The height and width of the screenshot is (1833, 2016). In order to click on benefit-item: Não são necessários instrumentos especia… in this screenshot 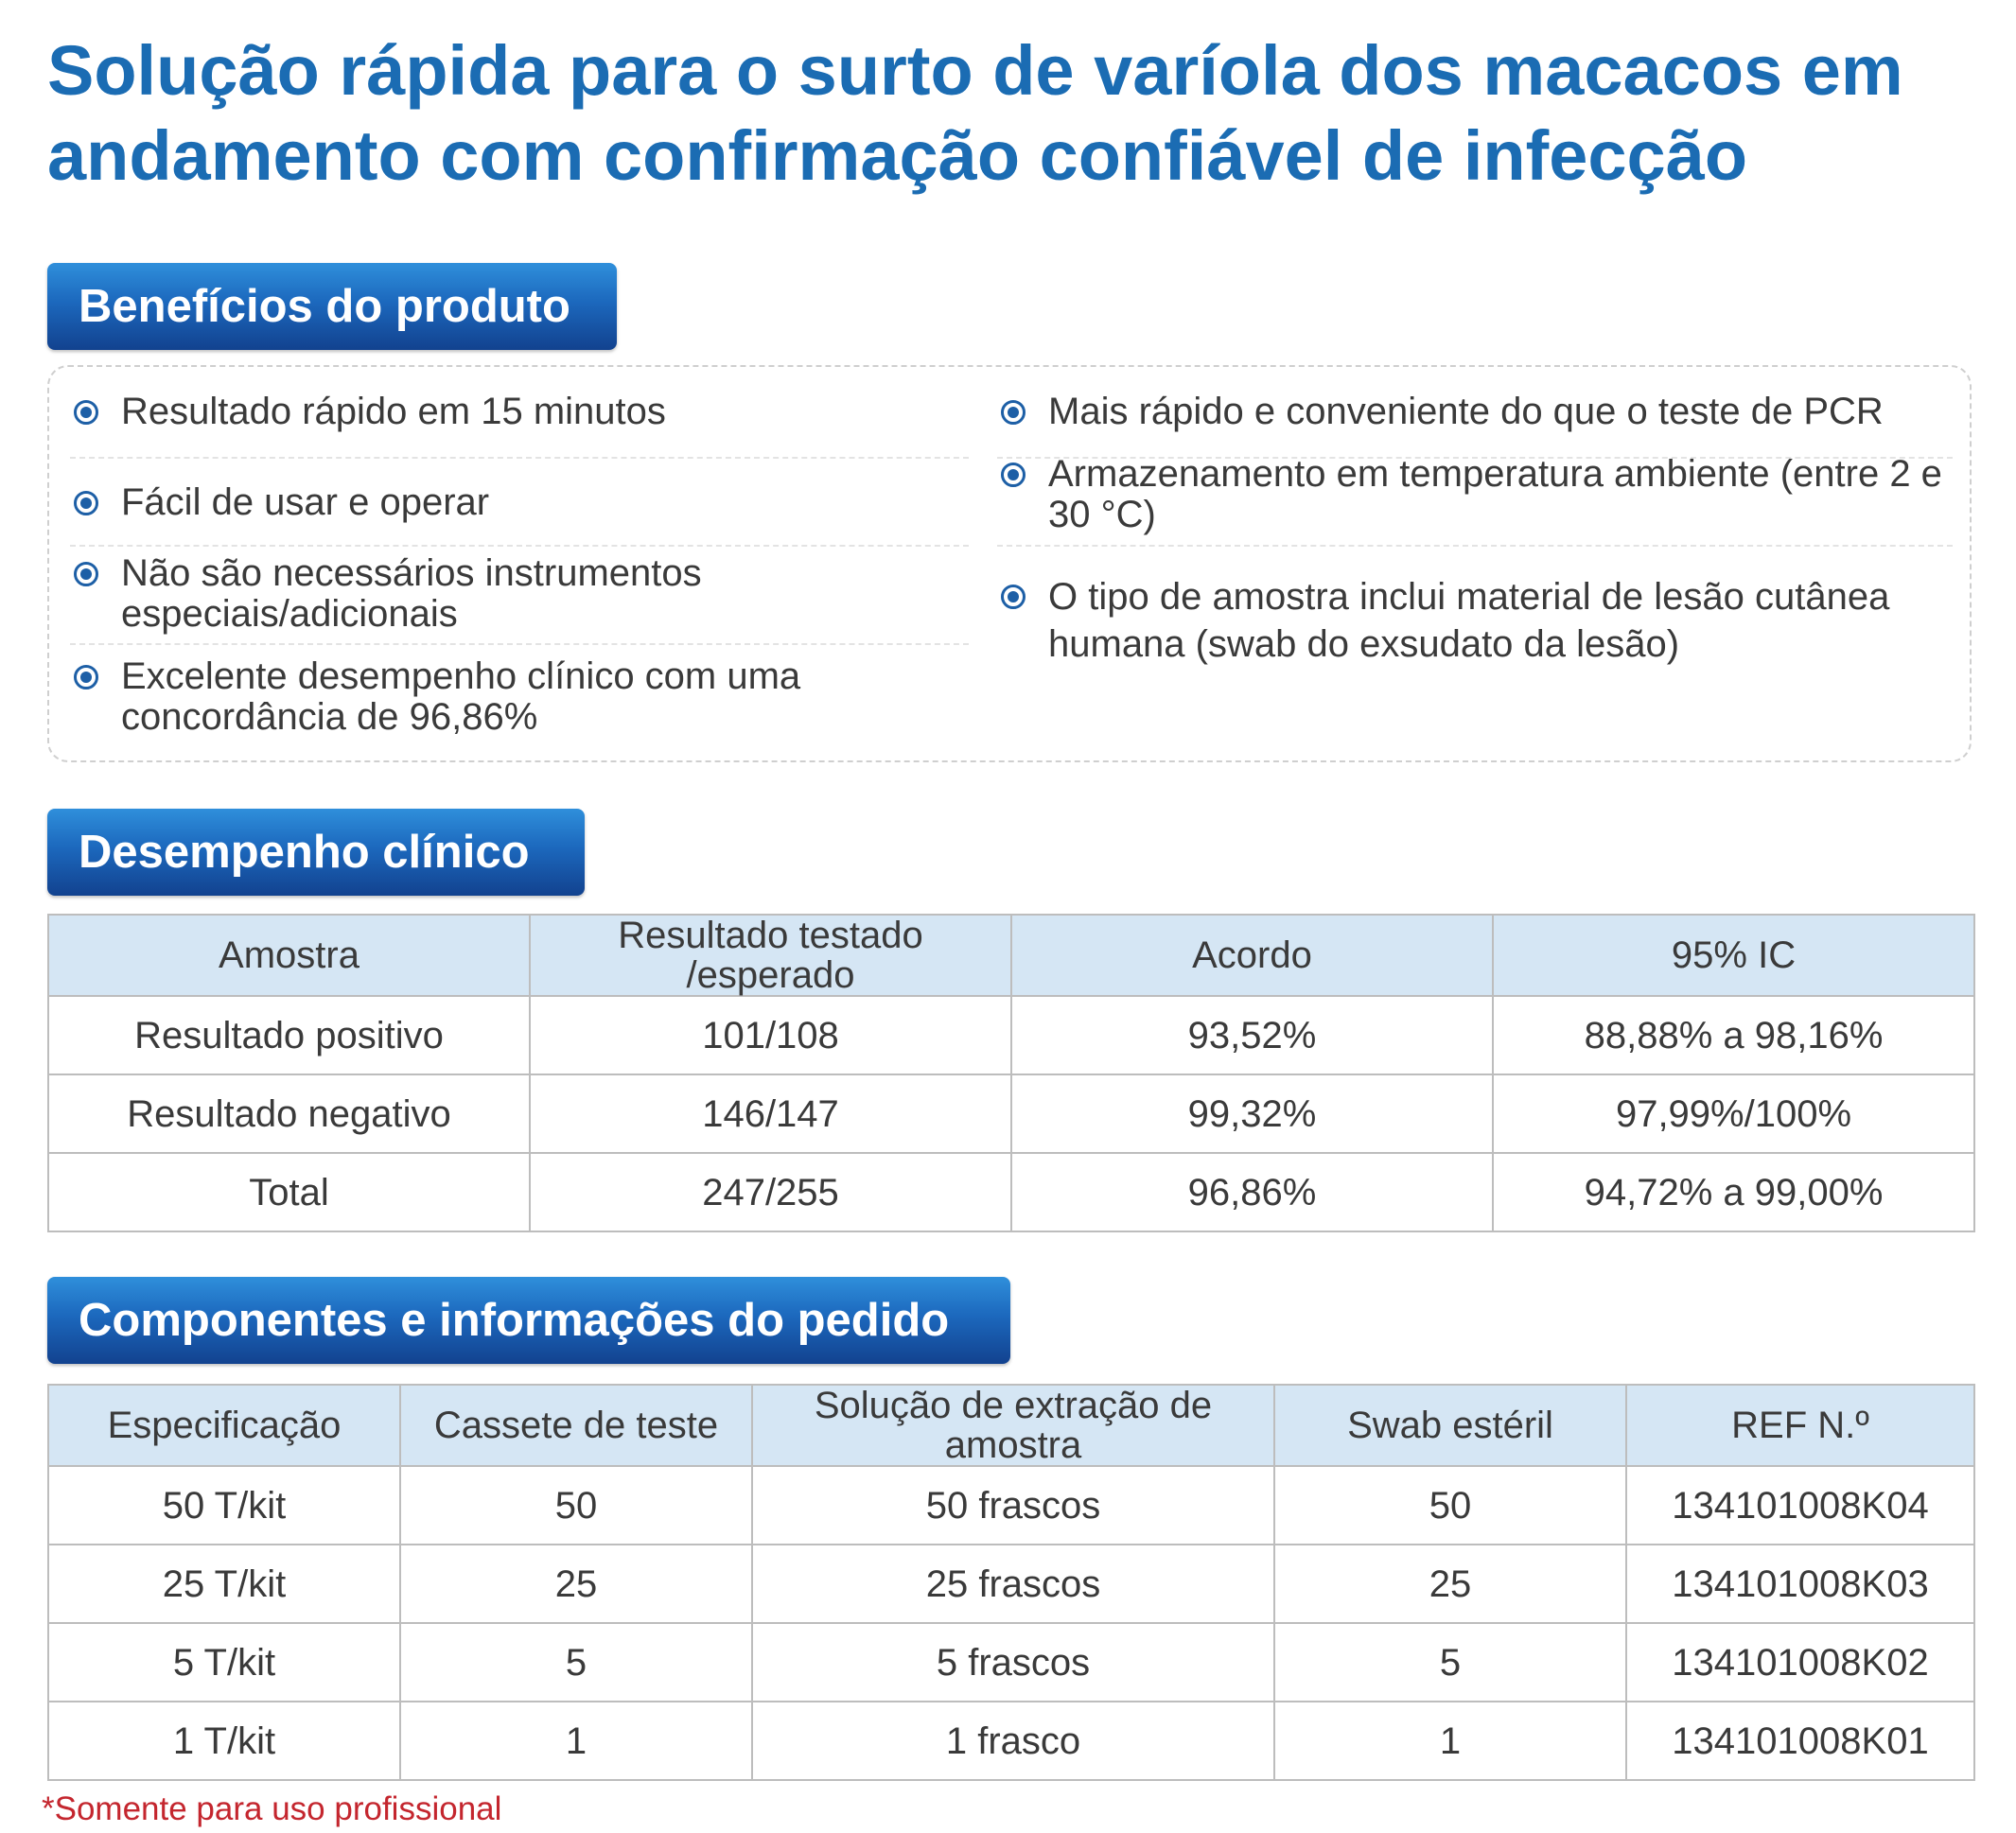, I will do `click(519, 594)`.